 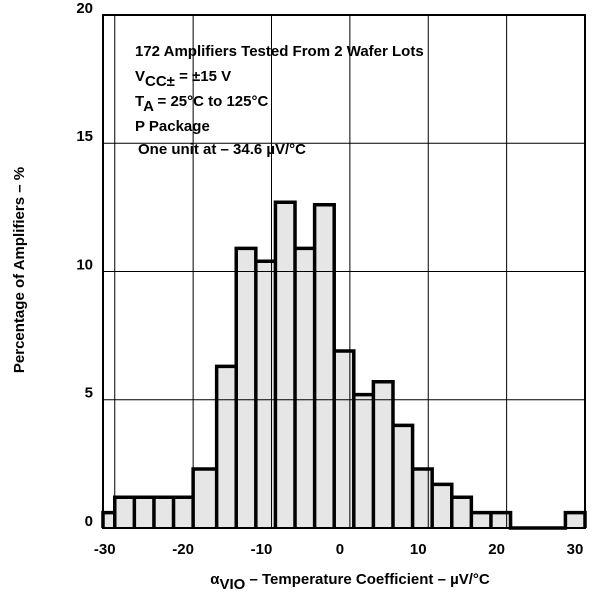 What do you see at coordinates (89, 521) in the screenshot?
I see `y-tick-label: 0` at bounding box center [89, 521].